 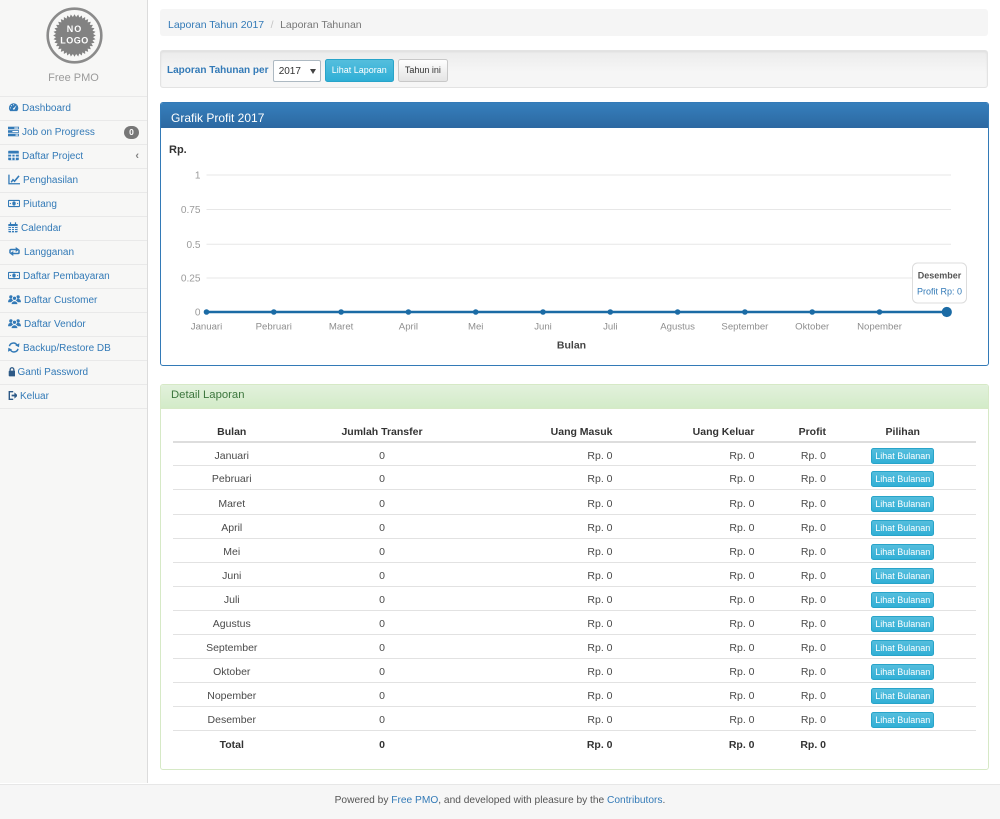 I want to click on svg-text: Bulan, so click(x=571, y=346).